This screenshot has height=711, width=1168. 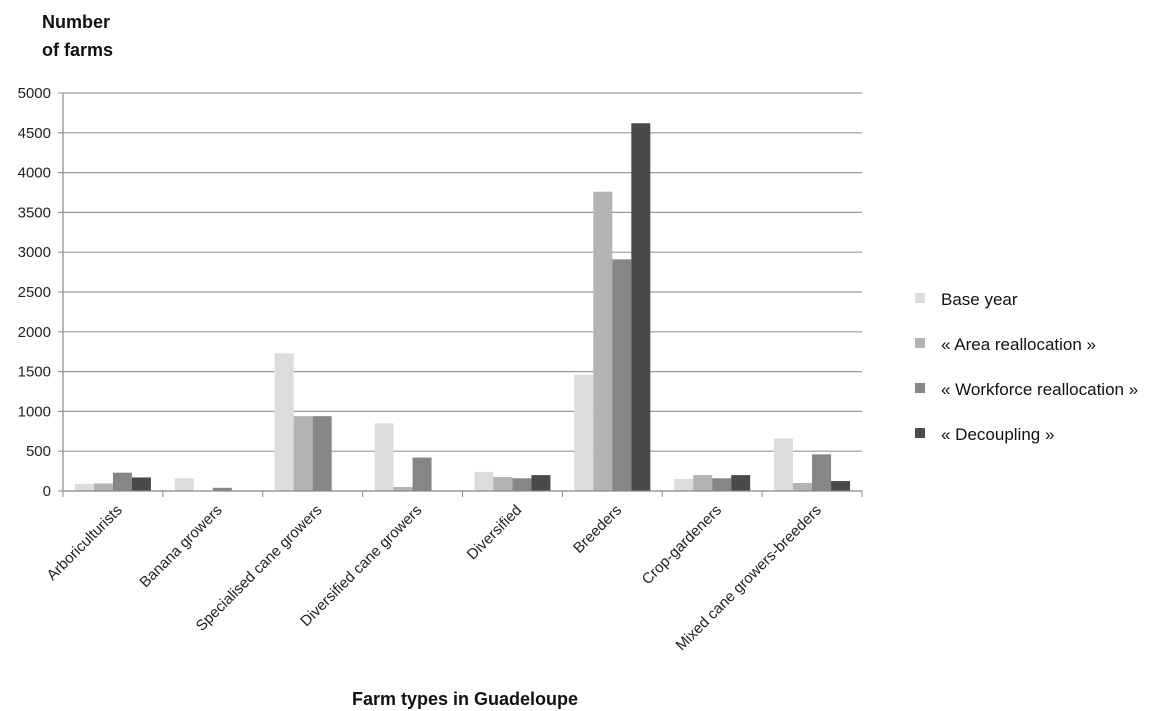 I want to click on y-tick-label: 500, so click(x=38, y=451).